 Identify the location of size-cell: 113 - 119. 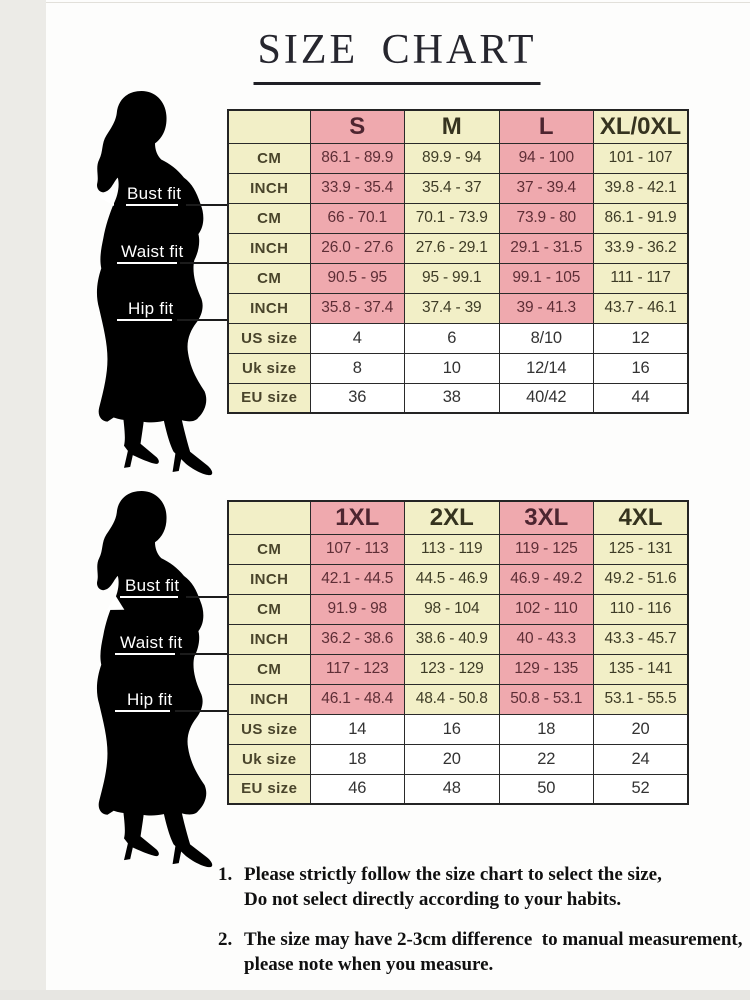
(452, 549).